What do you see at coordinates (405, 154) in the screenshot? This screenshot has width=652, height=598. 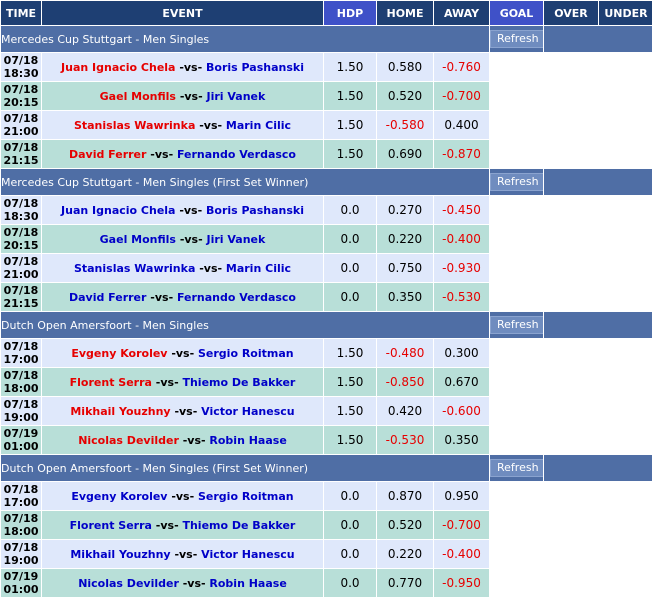 I see `home-odds: 0.690` at bounding box center [405, 154].